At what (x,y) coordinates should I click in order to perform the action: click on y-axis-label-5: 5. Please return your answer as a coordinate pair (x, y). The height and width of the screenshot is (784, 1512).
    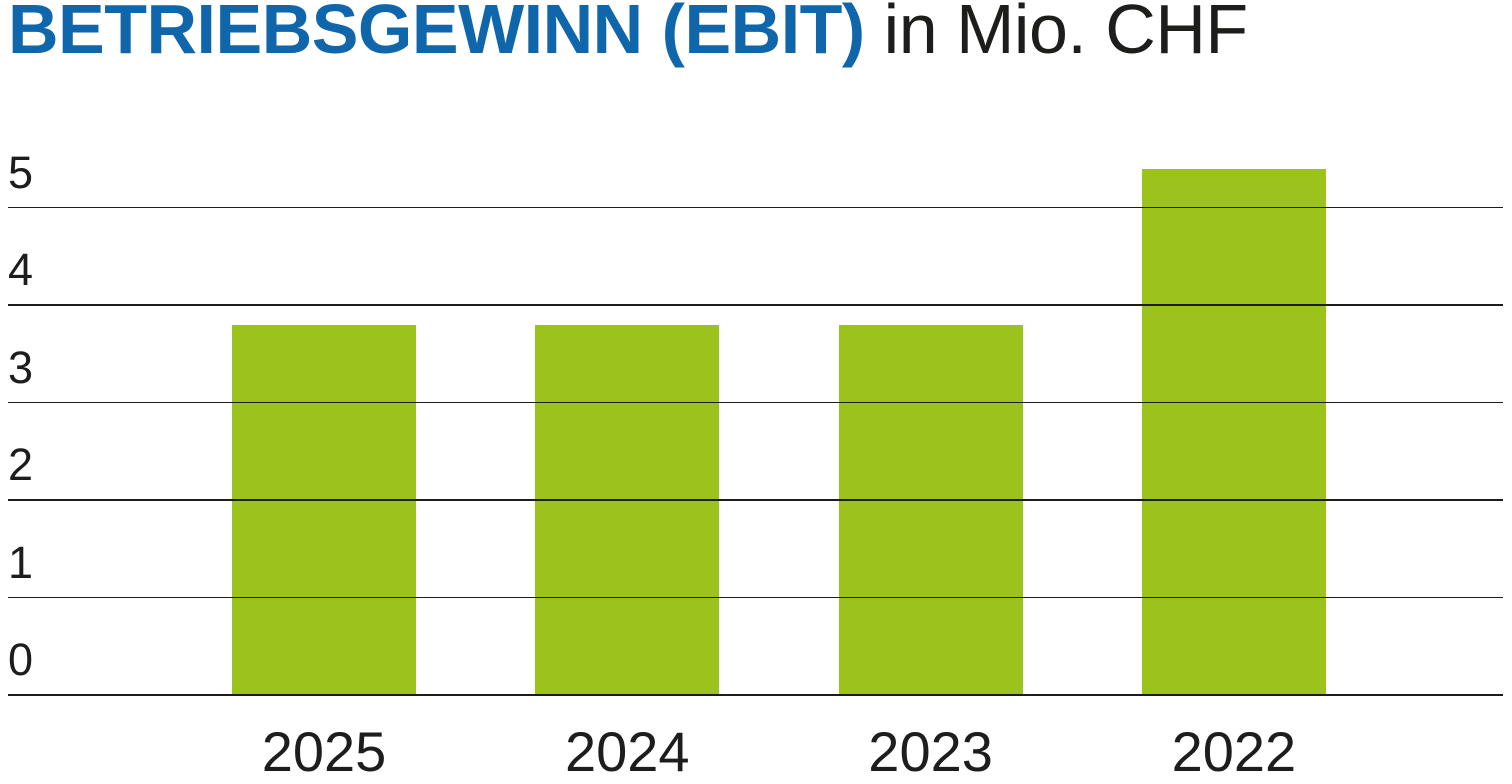
    Looking at the image, I should click on (21, 172).